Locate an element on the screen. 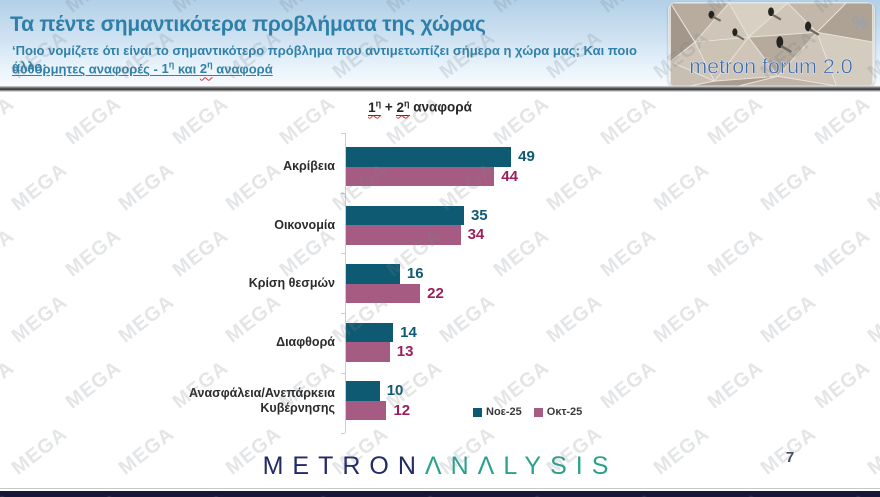 This screenshot has width=880, height=497. subtitle2-suffix: αναφορά is located at coordinates (242, 69).